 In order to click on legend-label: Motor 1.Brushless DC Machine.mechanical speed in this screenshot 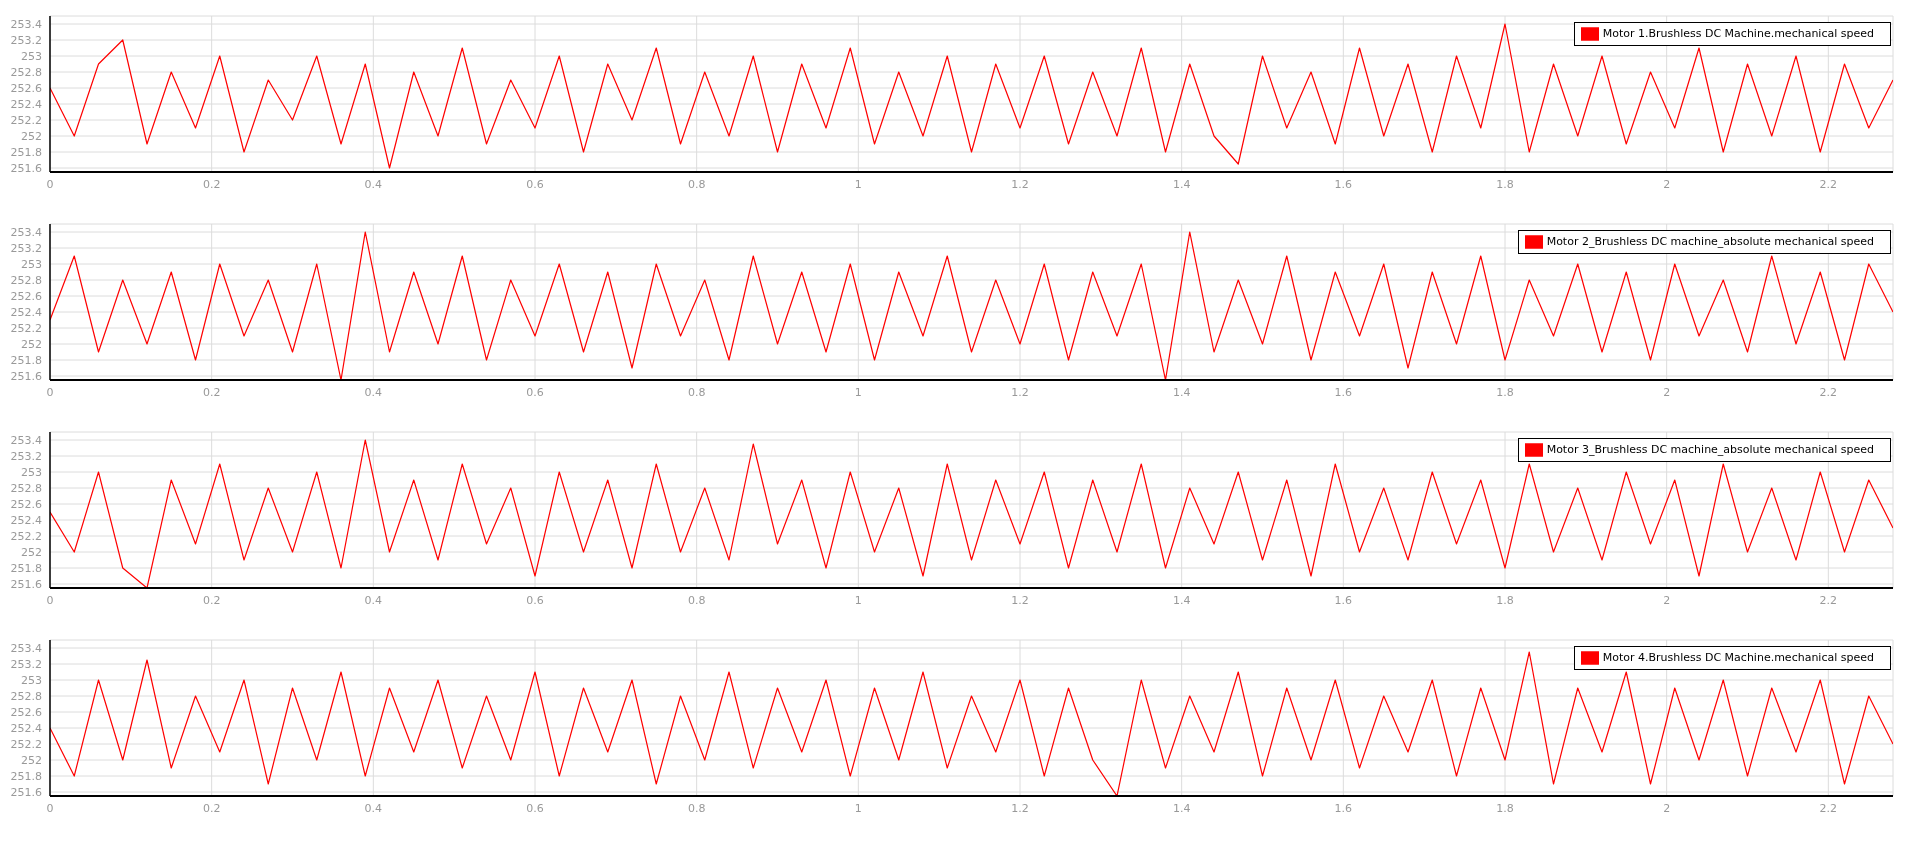, I will do `click(1738, 33)`.